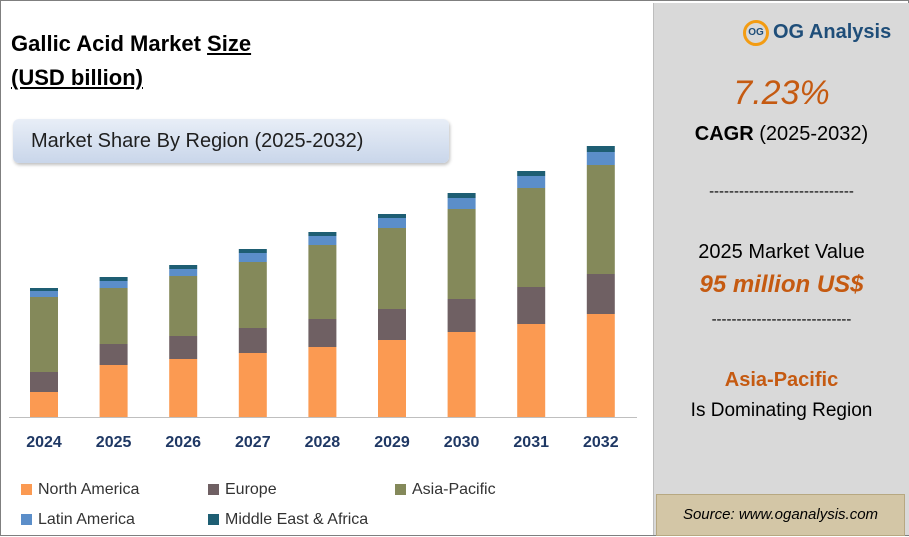  What do you see at coordinates (781, 284) in the screenshot?
I see `market-value: 95 million US$` at bounding box center [781, 284].